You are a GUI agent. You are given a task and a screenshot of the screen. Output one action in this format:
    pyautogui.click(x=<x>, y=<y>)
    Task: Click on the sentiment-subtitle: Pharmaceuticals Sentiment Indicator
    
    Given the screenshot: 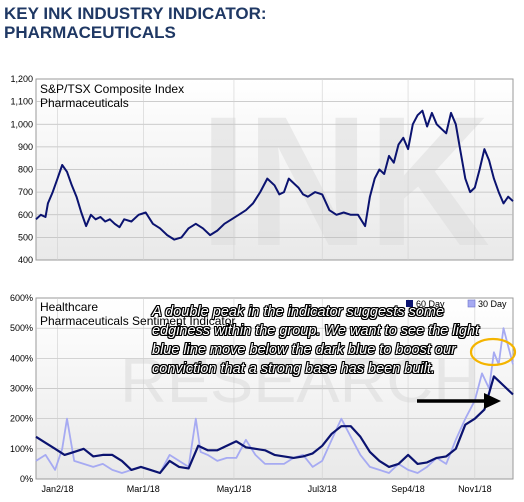 What is the action you would take?
    pyautogui.click(x=137, y=321)
    